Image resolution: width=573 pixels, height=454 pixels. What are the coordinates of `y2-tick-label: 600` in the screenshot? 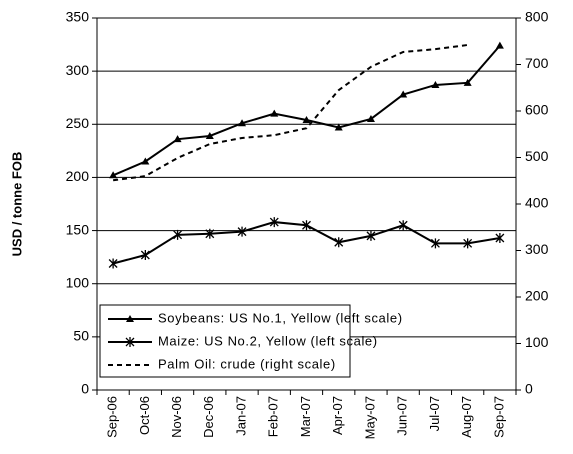 It's located at (537, 110).